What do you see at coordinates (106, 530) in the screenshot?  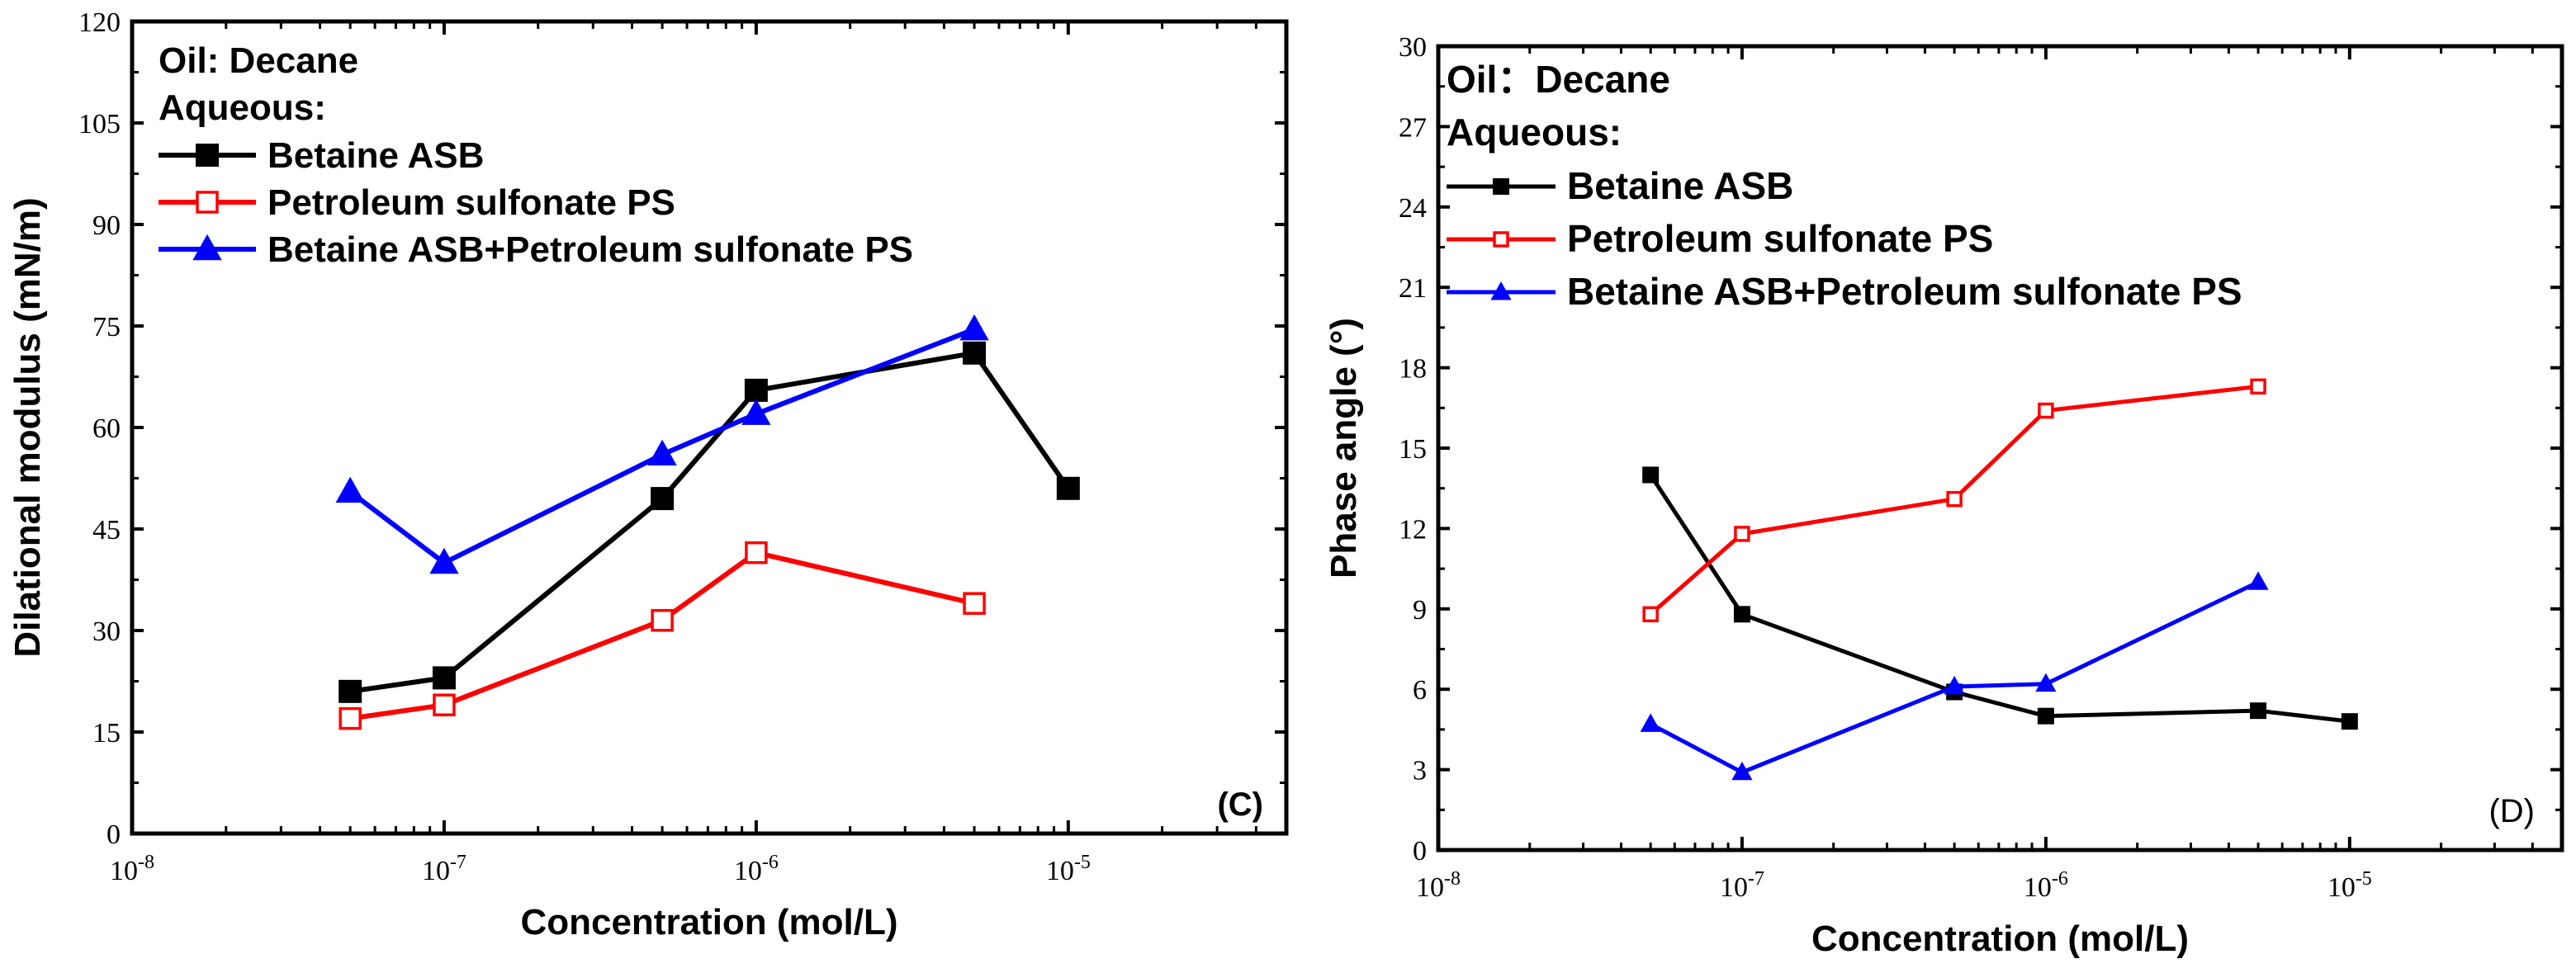 I see `y-tick-label: 45` at bounding box center [106, 530].